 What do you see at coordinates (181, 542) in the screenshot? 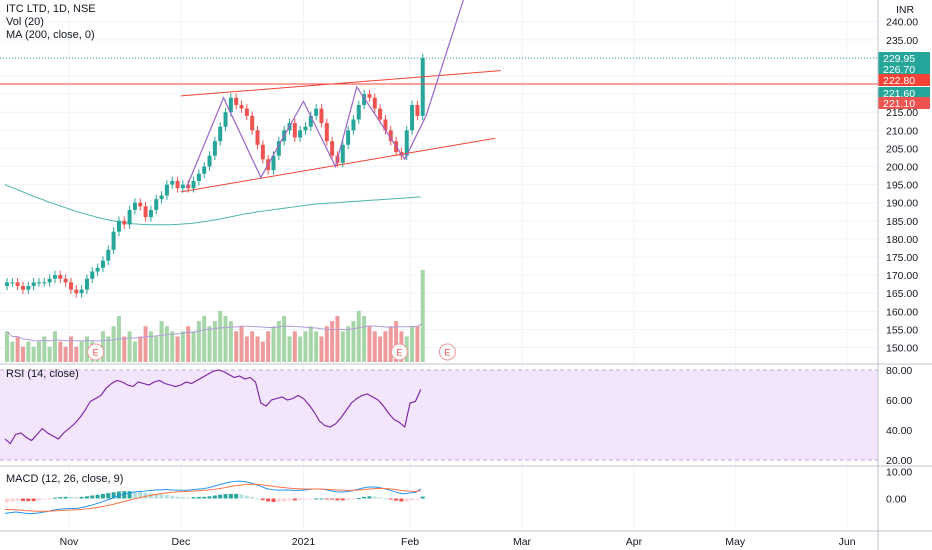
I see `time-tick-label: Dec` at bounding box center [181, 542].